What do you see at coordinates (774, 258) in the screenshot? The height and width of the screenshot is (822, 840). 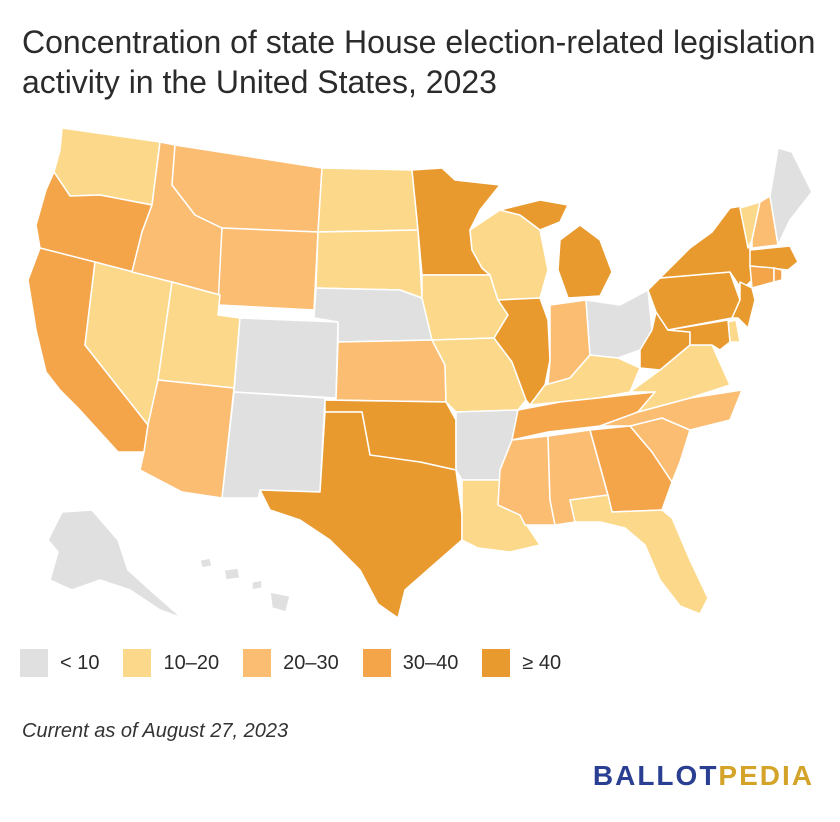 I see `state-ma` at bounding box center [774, 258].